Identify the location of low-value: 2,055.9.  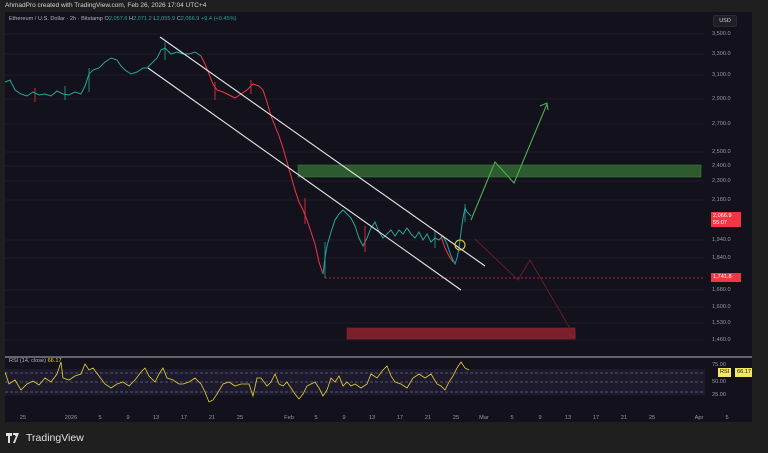
(166, 19).